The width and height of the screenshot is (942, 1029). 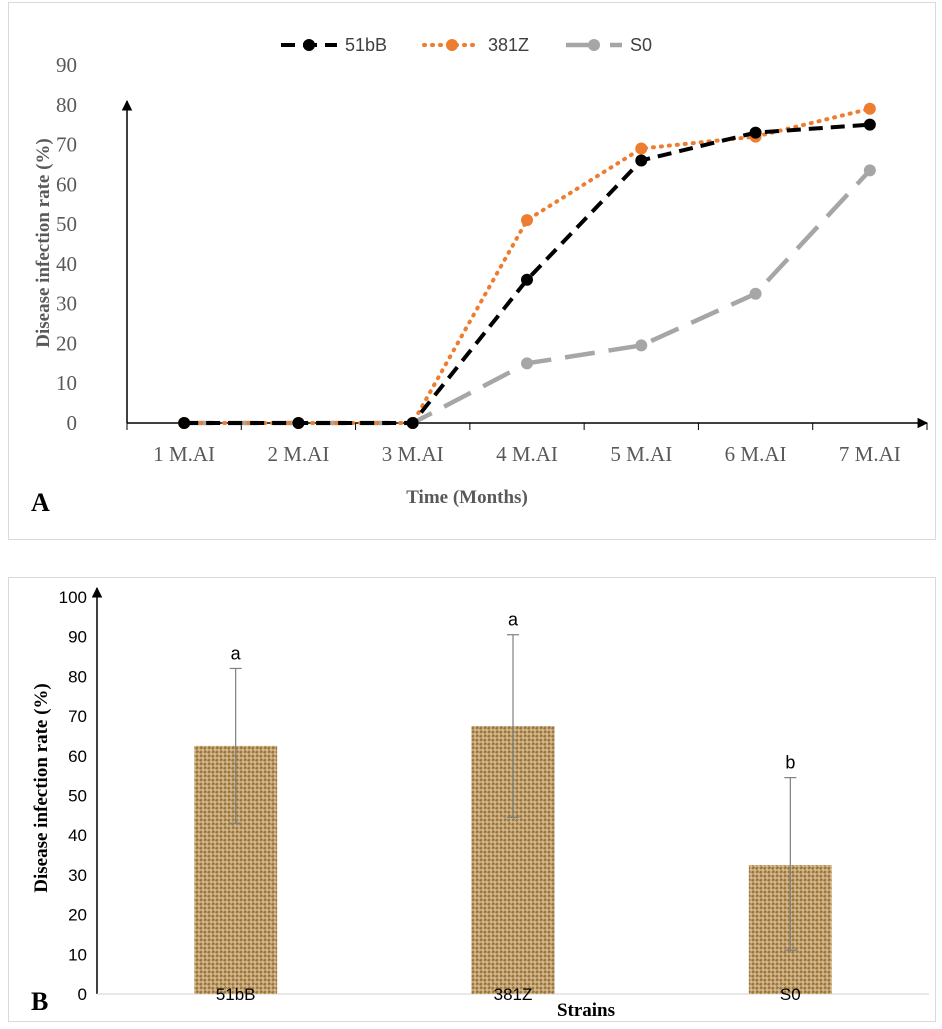 What do you see at coordinates (790, 994) in the screenshot?
I see `x-tick-label: S0` at bounding box center [790, 994].